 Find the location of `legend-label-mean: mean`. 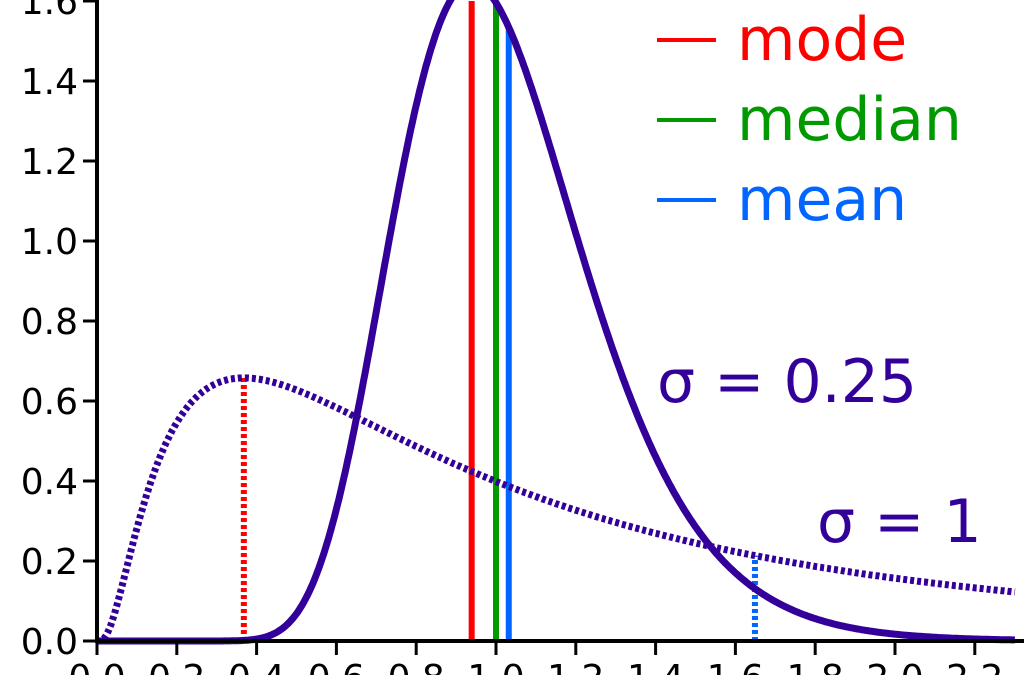

legend-label-mean: mean is located at coordinates (822, 200).